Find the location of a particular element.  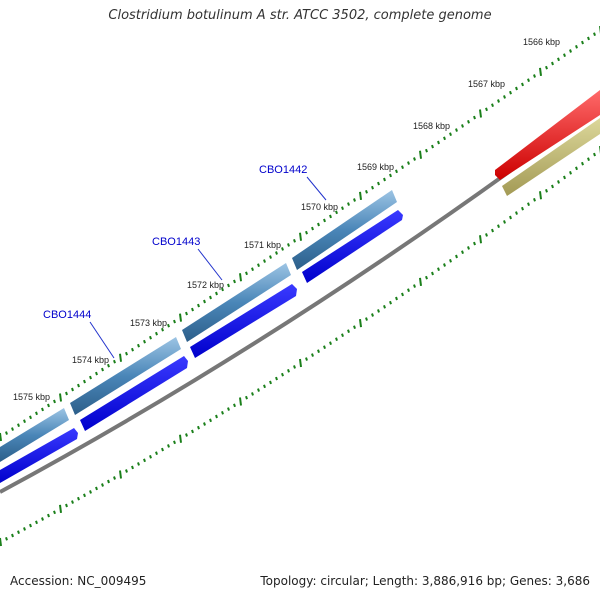

scale-label: 1569 kbp is located at coordinates (375, 167).